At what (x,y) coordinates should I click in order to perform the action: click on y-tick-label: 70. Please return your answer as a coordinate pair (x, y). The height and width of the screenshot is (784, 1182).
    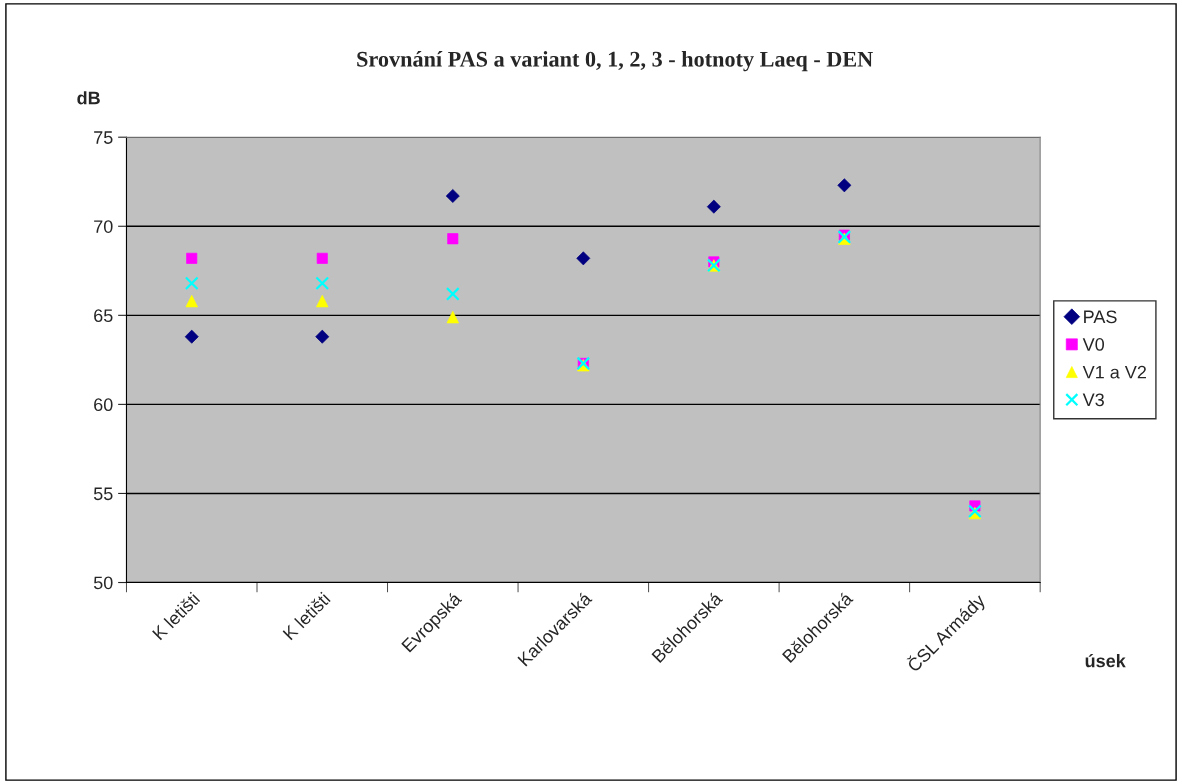
    Looking at the image, I should click on (103, 226).